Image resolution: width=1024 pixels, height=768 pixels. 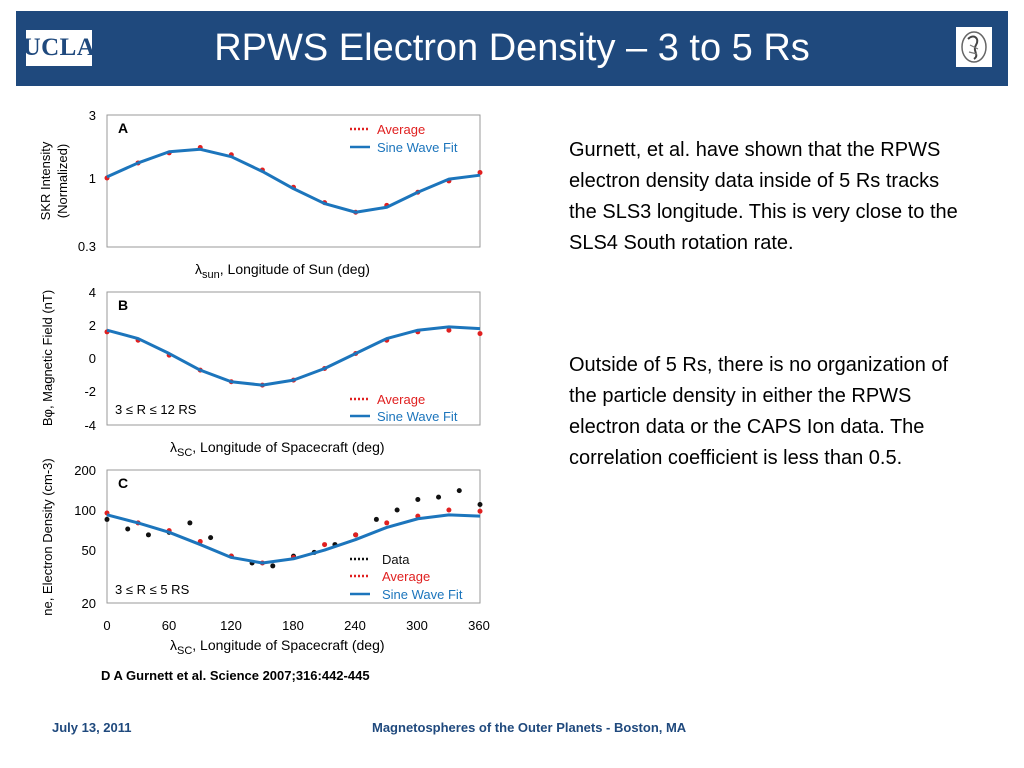 I want to click on panel-c-xlabel-sub: SC, so click(x=184, y=651).